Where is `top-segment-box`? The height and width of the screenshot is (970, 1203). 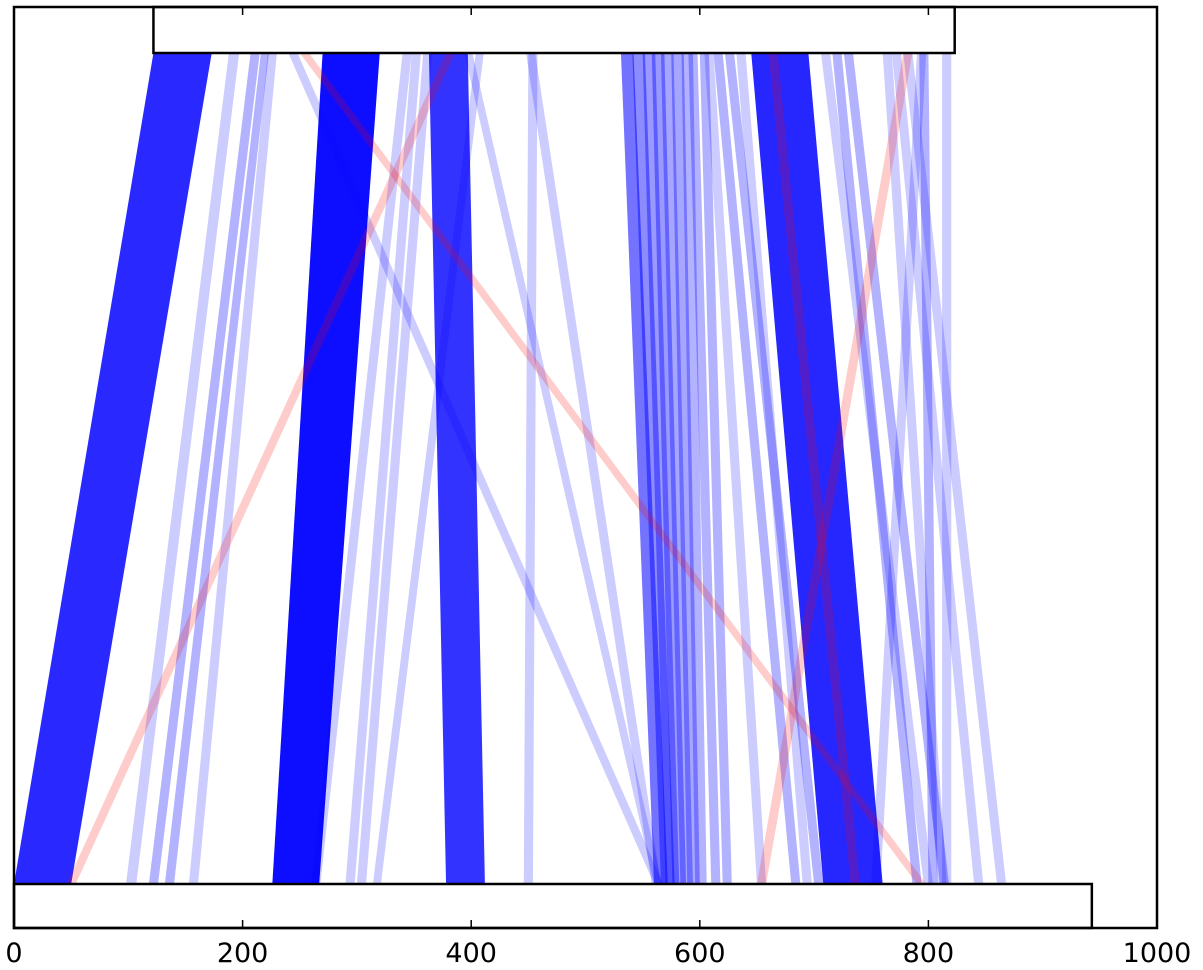
top-segment-box is located at coordinates (554, 30).